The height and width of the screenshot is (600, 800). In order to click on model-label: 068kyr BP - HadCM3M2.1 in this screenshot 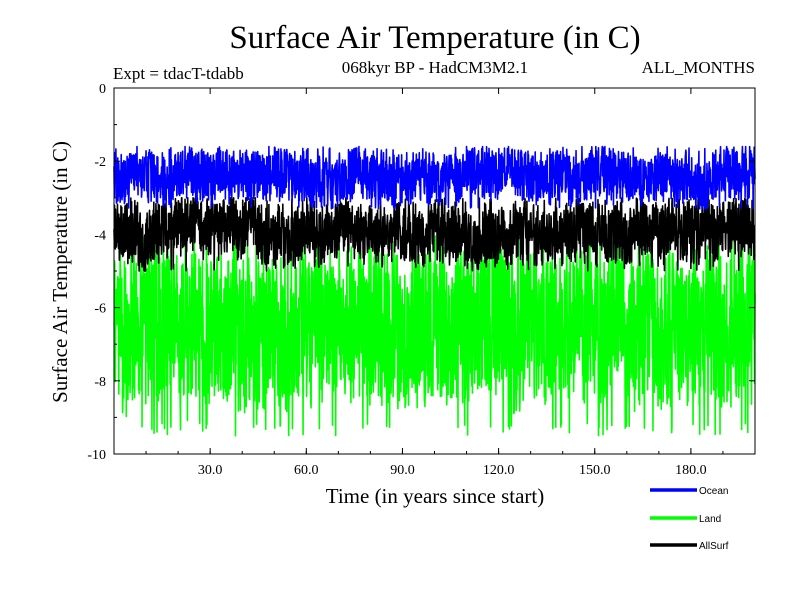, I will do `click(435, 67)`.